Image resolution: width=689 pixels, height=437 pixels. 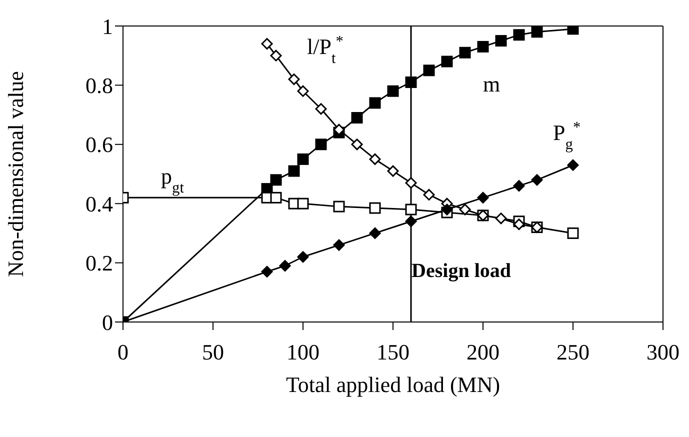 What do you see at coordinates (663, 352) in the screenshot?
I see `x-tick-label: 300` at bounding box center [663, 352].